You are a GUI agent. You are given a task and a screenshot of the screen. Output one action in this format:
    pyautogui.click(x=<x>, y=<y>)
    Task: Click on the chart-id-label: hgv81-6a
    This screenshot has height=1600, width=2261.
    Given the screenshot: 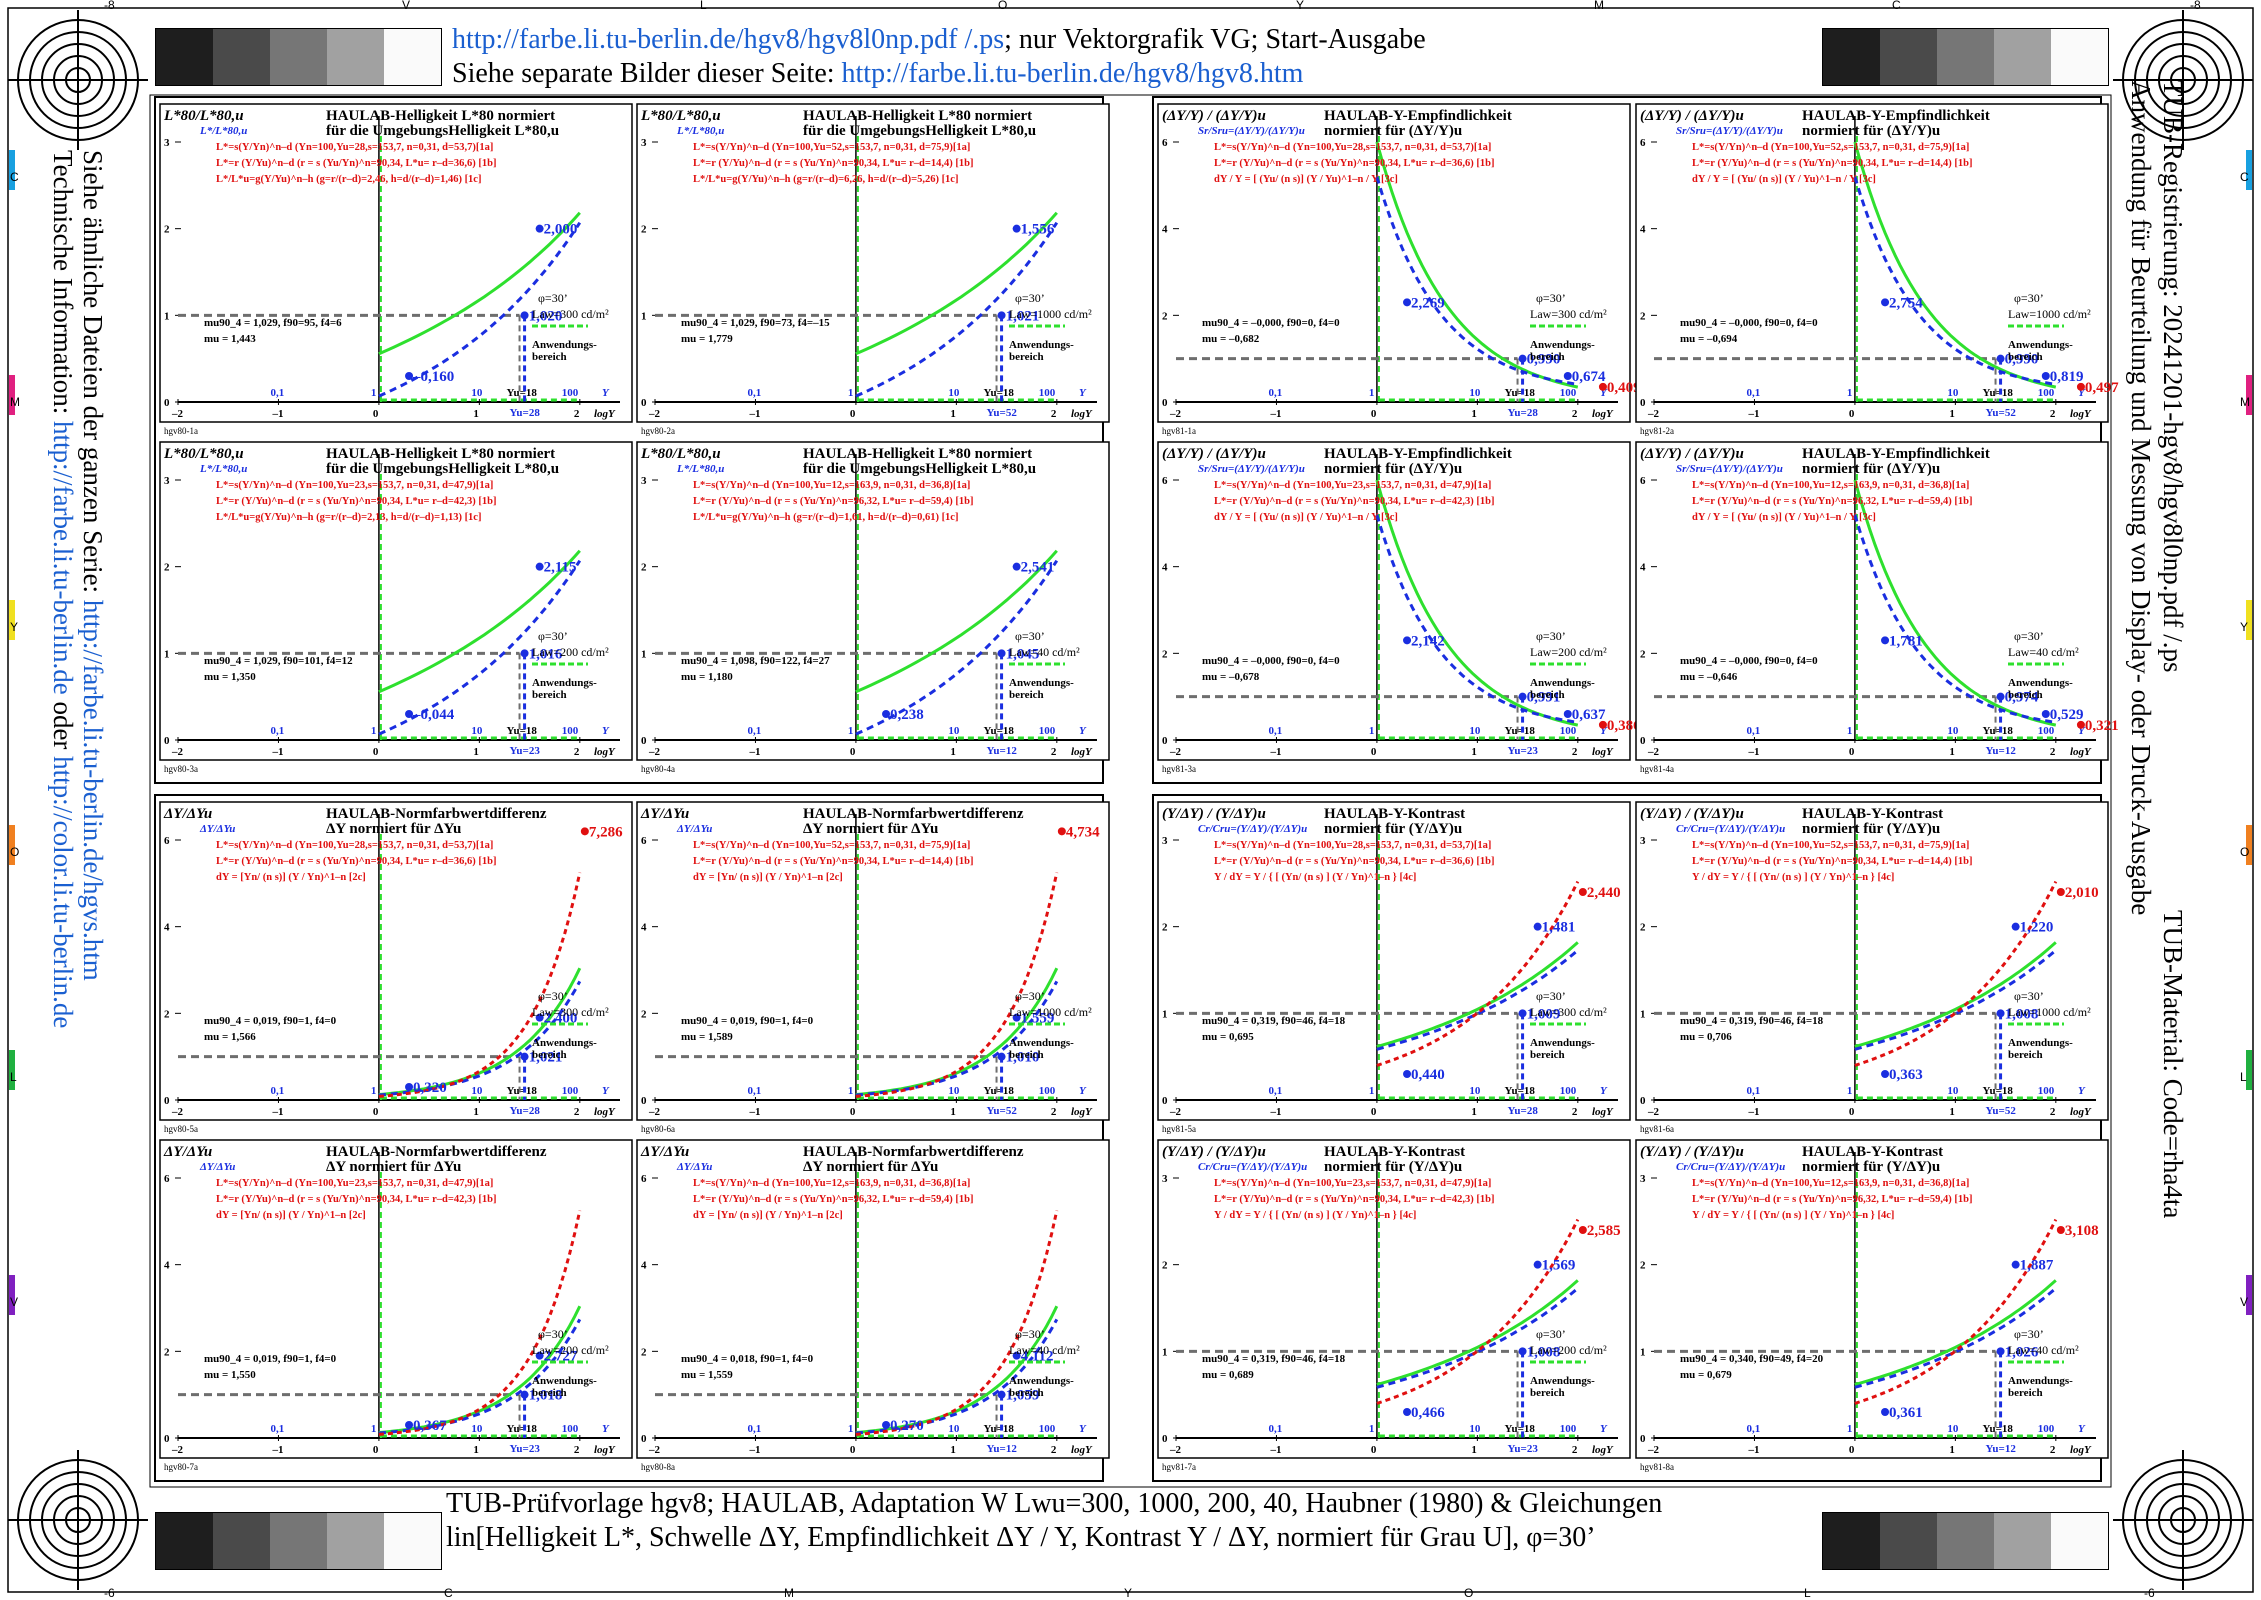 What is the action you would take?
    pyautogui.click(x=1657, y=1129)
    